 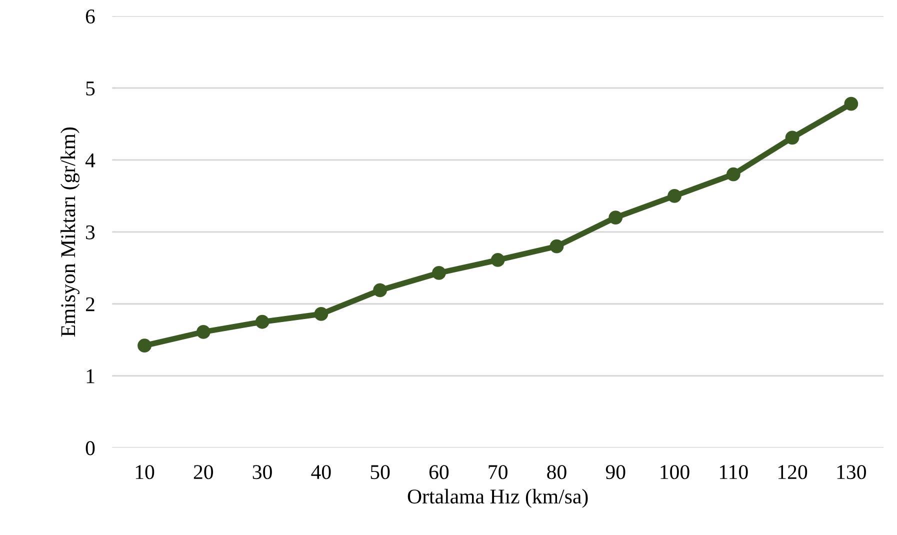 What do you see at coordinates (498, 498) in the screenshot?
I see `x-axis-title: Ortalama Hız (km/sa)` at bounding box center [498, 498].